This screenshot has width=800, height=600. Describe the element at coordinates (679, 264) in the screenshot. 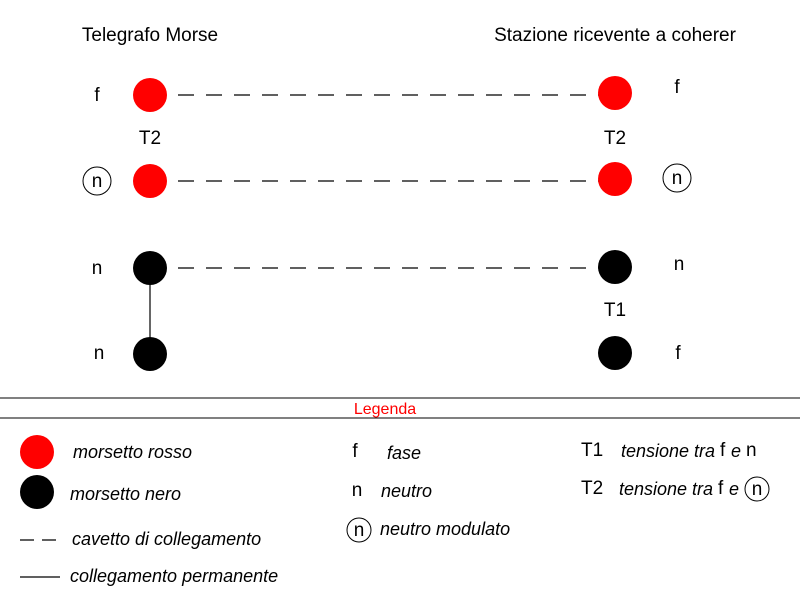

I see `label-right-row3: n` at that location.